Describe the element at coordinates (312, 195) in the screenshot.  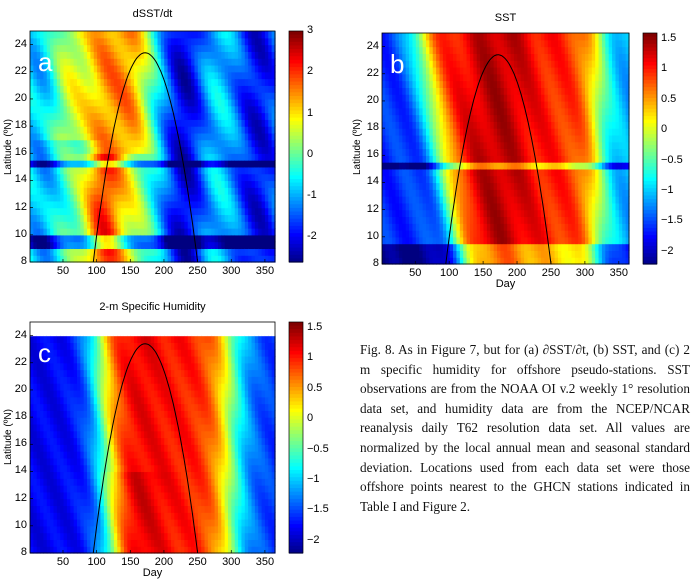
I see `colorbar-tick-label: -1` at that location.